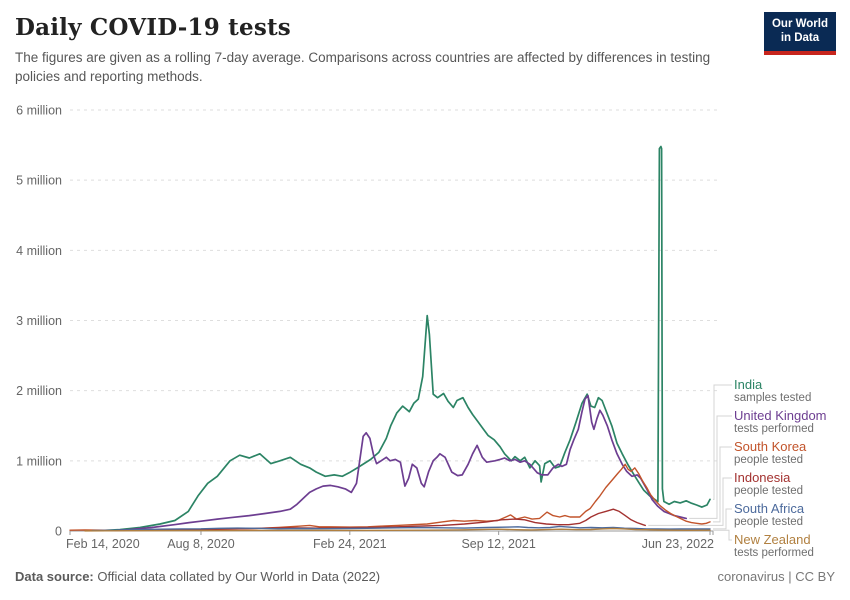  What do you see at coordinates (770, 446) in the screenshot?
I see `legend-series-name: South Korea` at bounding box center [770, 446].